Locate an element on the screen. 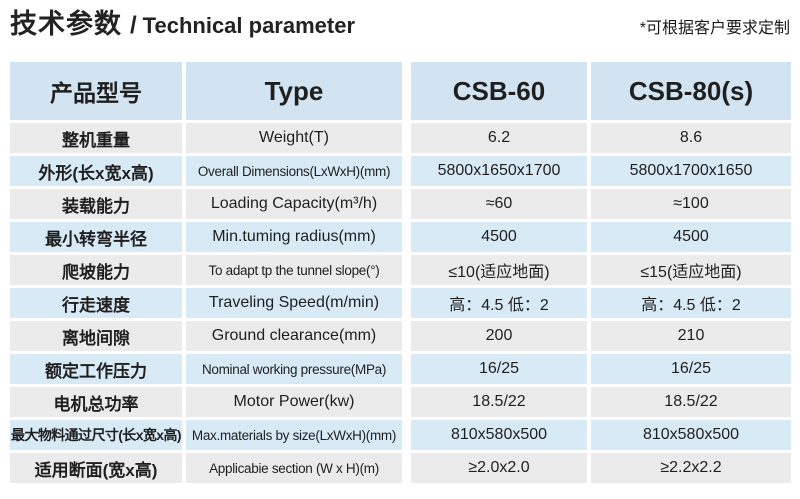  param-name-en: Nominal working pressure(MPa) is located at coordinates (294, 369).